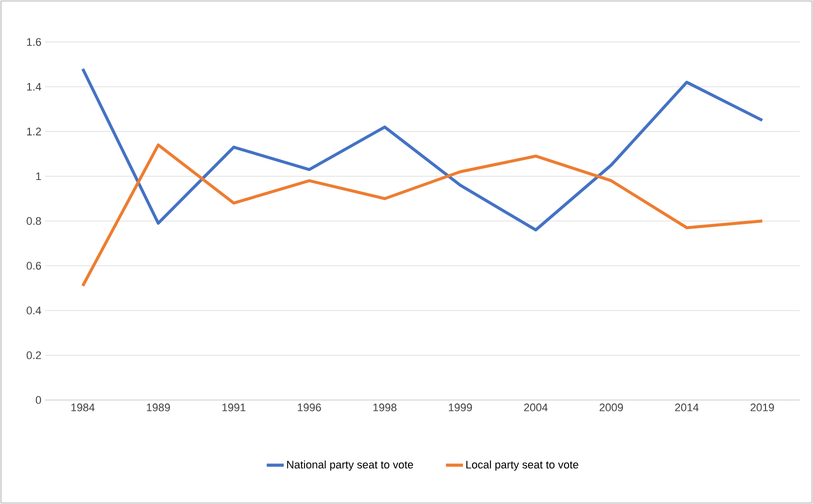  Describe the element at coordinates (762, 408) in the screenshot. I see `x-tick-label: 2019` at that location.